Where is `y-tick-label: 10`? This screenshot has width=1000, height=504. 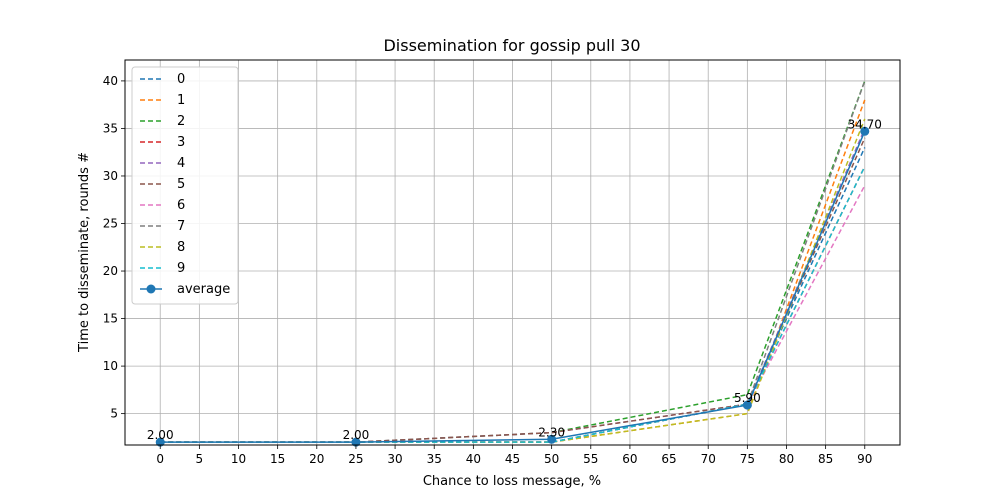 y-tick-label: 10 is located at coordinates (110, 366).